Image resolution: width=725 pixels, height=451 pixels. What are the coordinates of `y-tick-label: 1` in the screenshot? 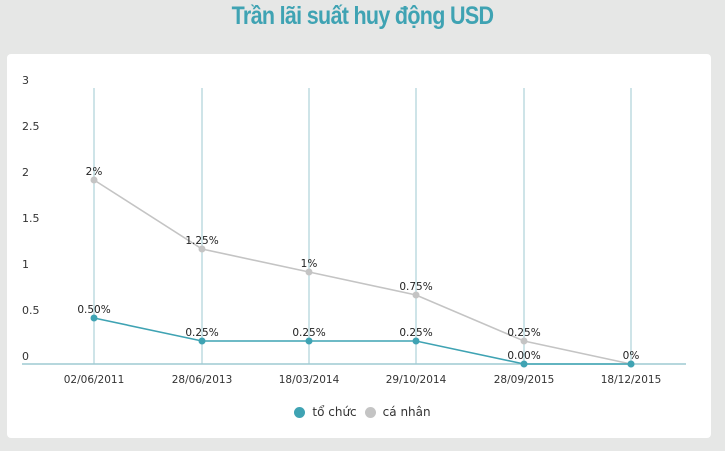 It's located at (25, 264).